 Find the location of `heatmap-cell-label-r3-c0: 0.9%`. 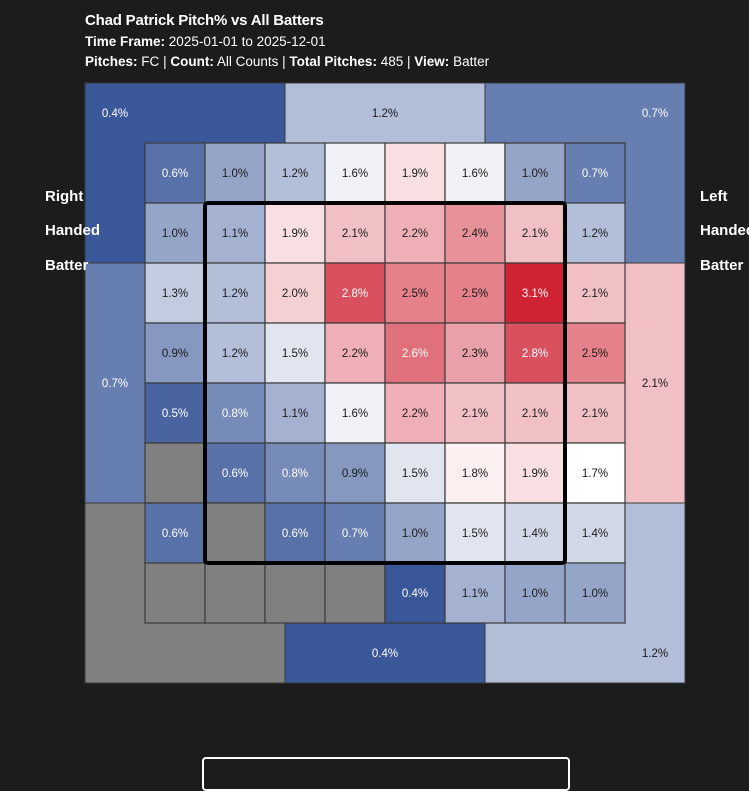

heatmap-cell-label-r3-c0: 0.9% is located at coordinates (175, 354).